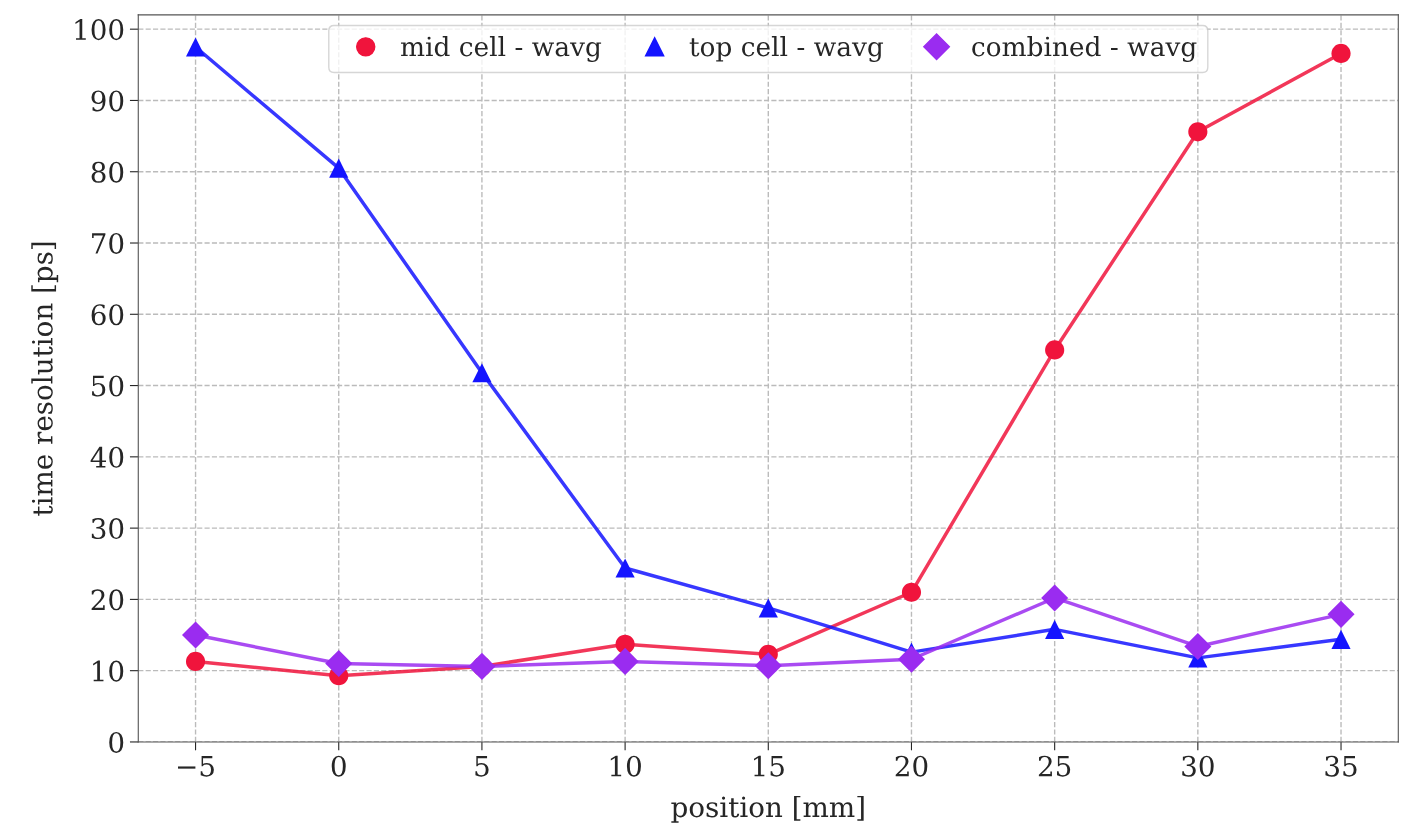  Describe the element at coordinates (769, 766) in the screenshot. I see `x-tick-label: 15` at that location.